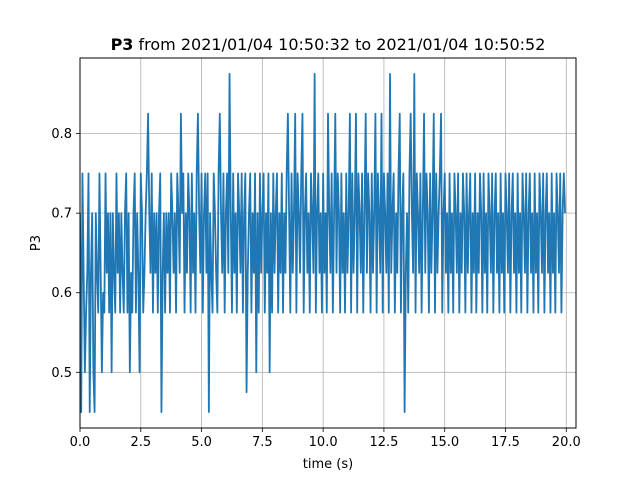 The width and height of the screenshot is (640, 480). Describe the element at coordinates (262, 442) in the screenshot. I see `x-tick-label: 7.5` at that location.